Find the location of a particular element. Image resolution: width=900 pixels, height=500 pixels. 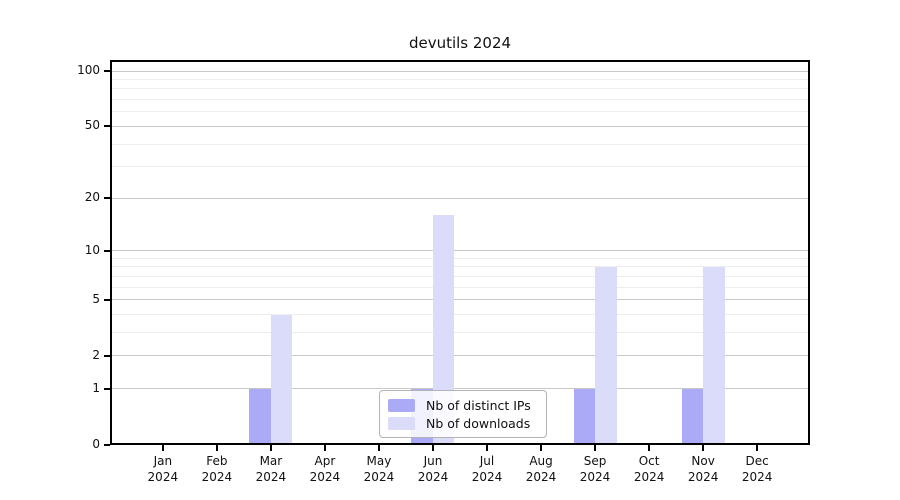

legend-swatch-distinct-ips is located at coordinates (401, 405).